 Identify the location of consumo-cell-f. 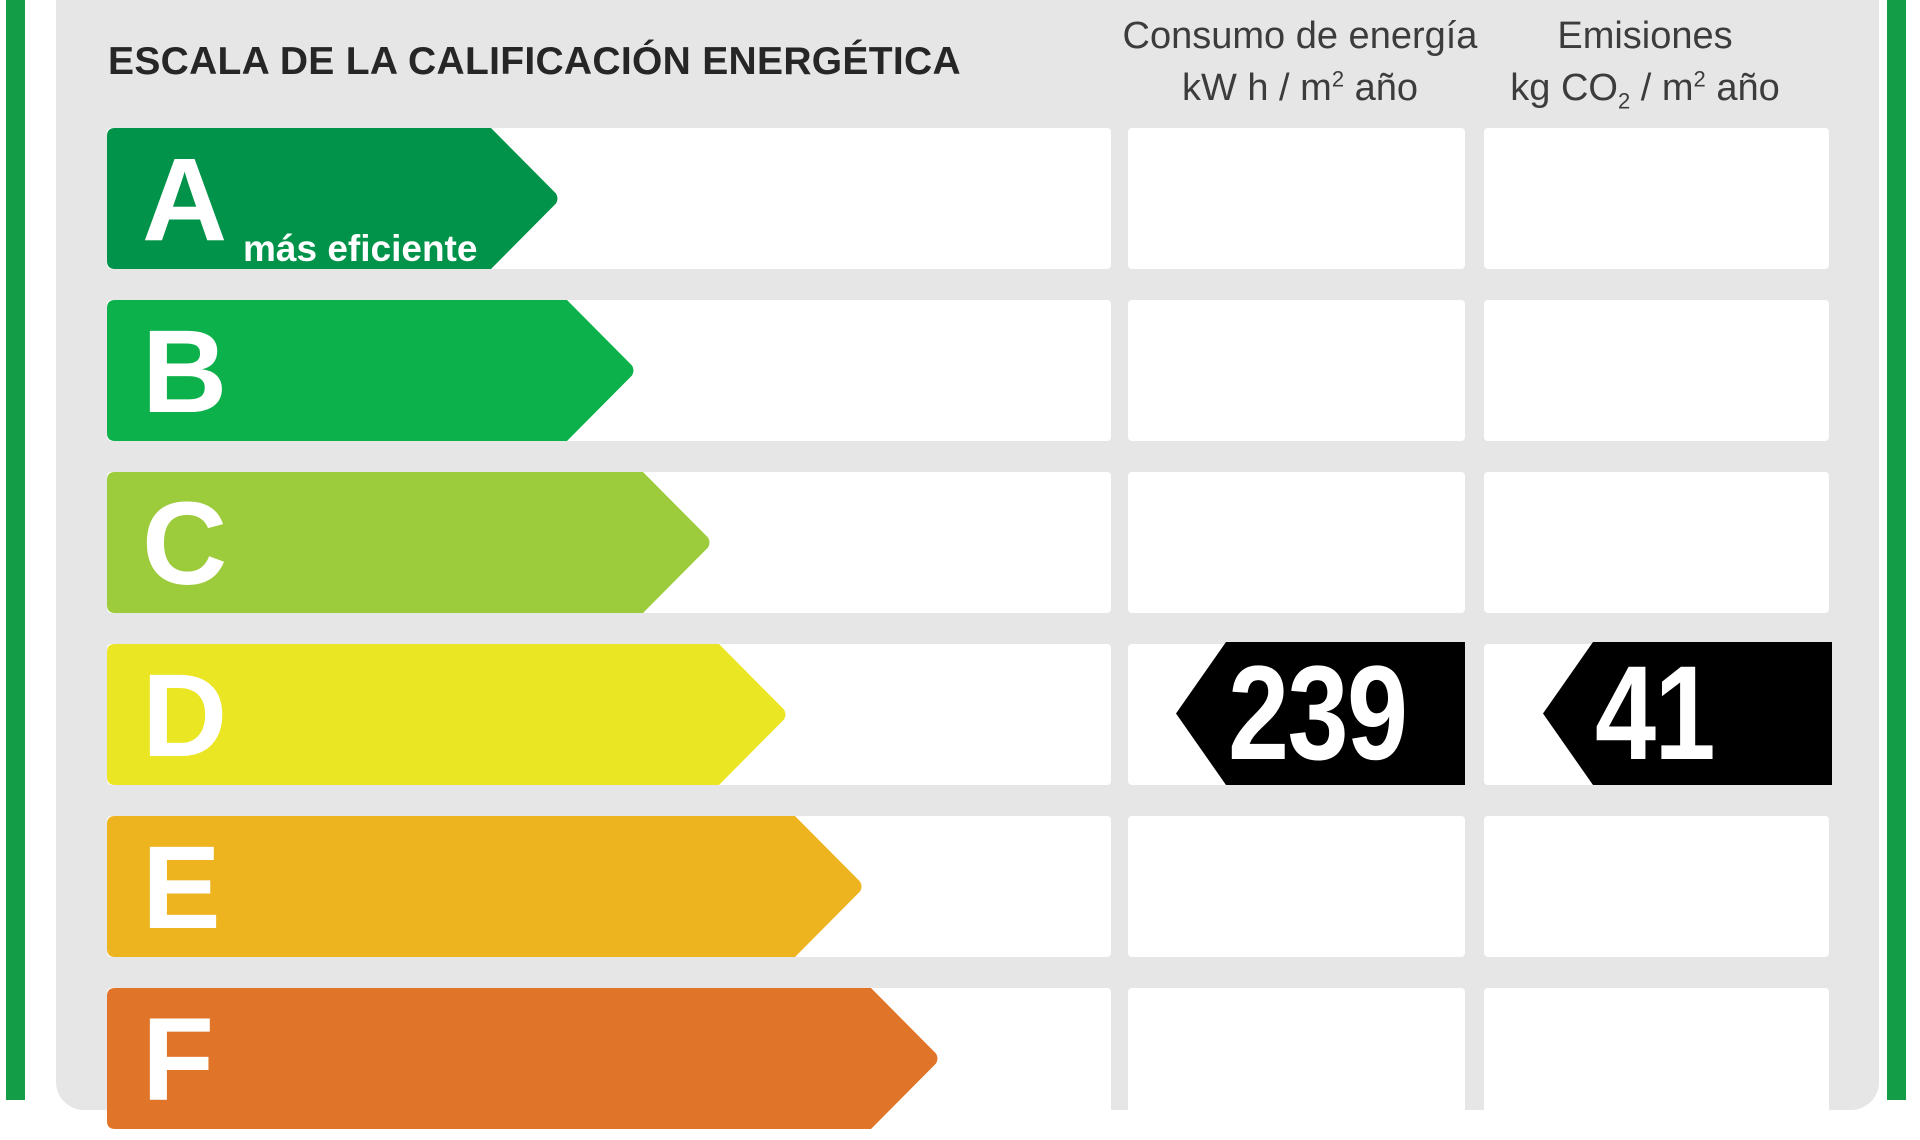
(1296, 1058).